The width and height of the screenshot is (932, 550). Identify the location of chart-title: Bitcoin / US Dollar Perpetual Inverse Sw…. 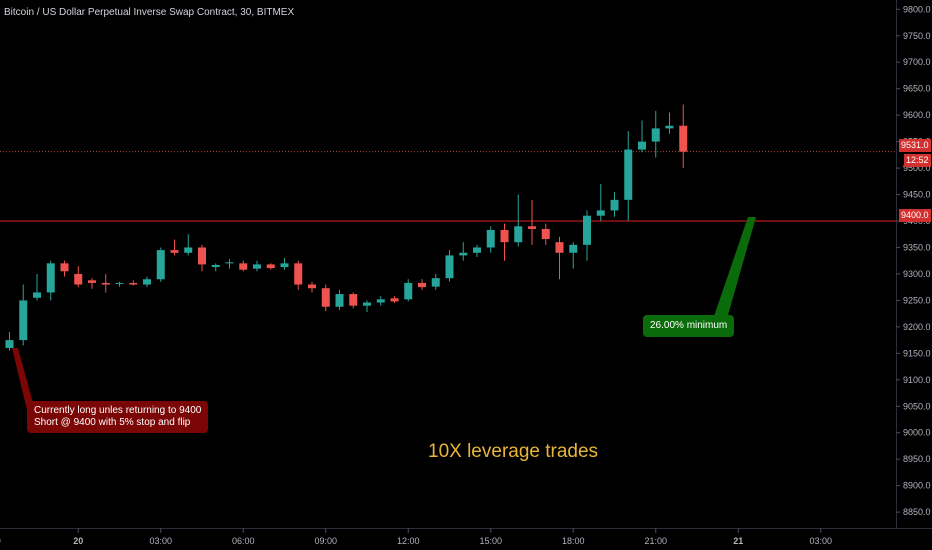
(149, 12).